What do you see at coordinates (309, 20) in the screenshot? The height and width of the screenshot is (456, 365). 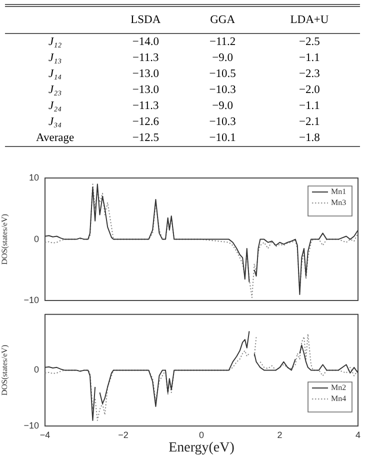 I see `text: LDA+U` at bounding box center [309, 20].